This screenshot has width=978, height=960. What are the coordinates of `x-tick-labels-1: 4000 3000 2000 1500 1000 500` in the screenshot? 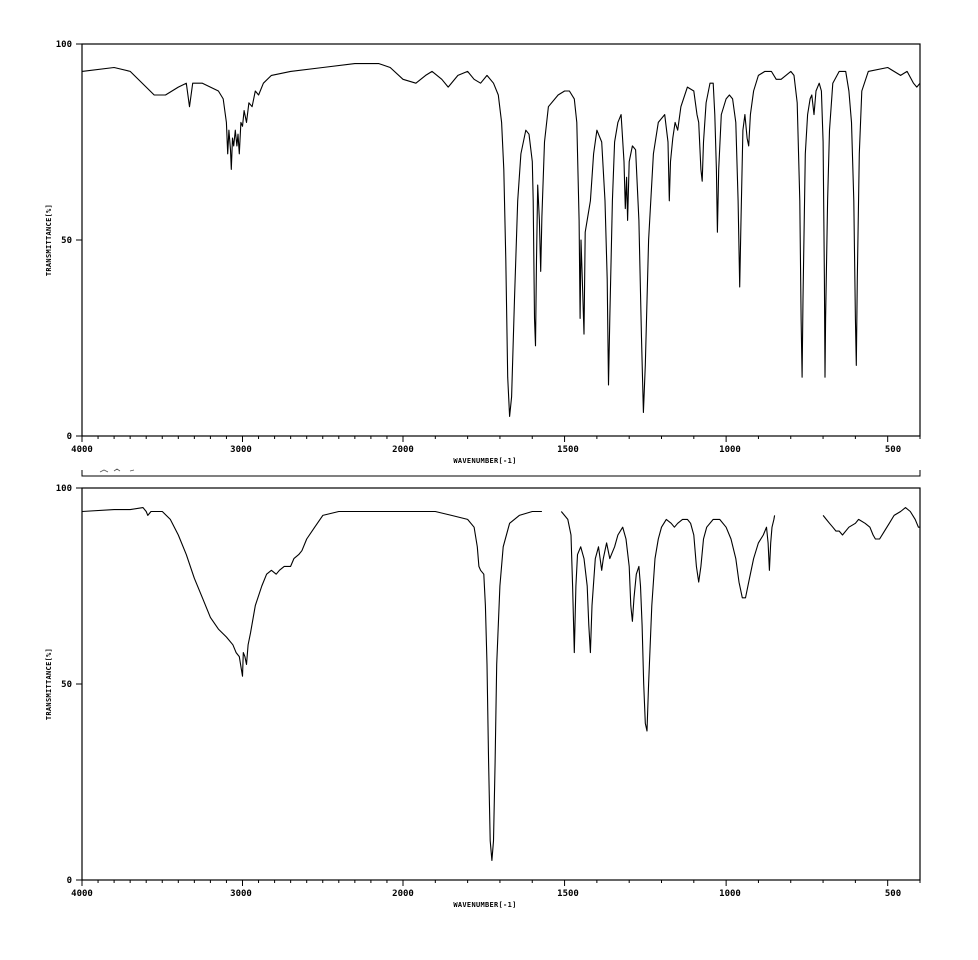 It's located at (486, 450).